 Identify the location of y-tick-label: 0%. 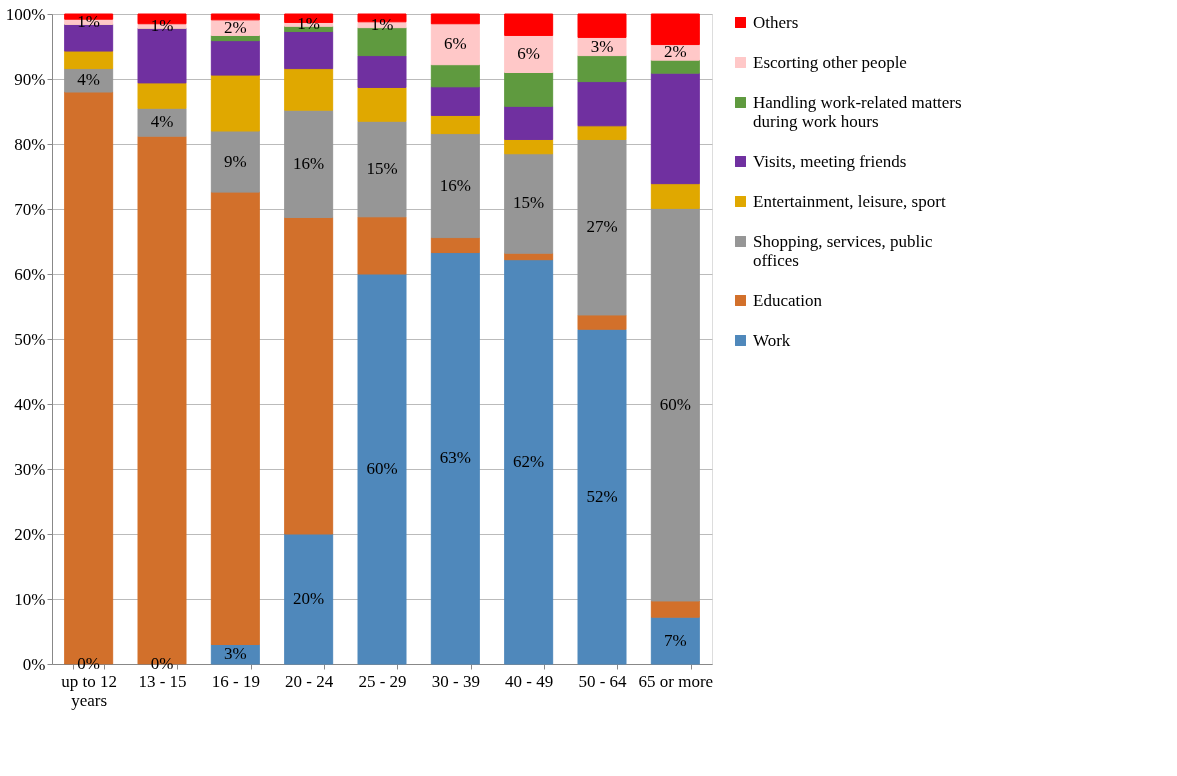
(34, 664).